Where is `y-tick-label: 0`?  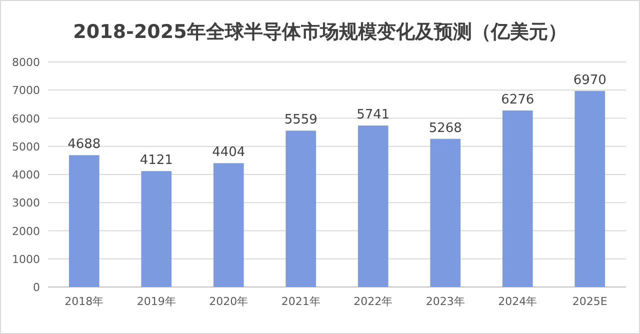
y-tick-label: 0 is located at coordinates (36, 287).